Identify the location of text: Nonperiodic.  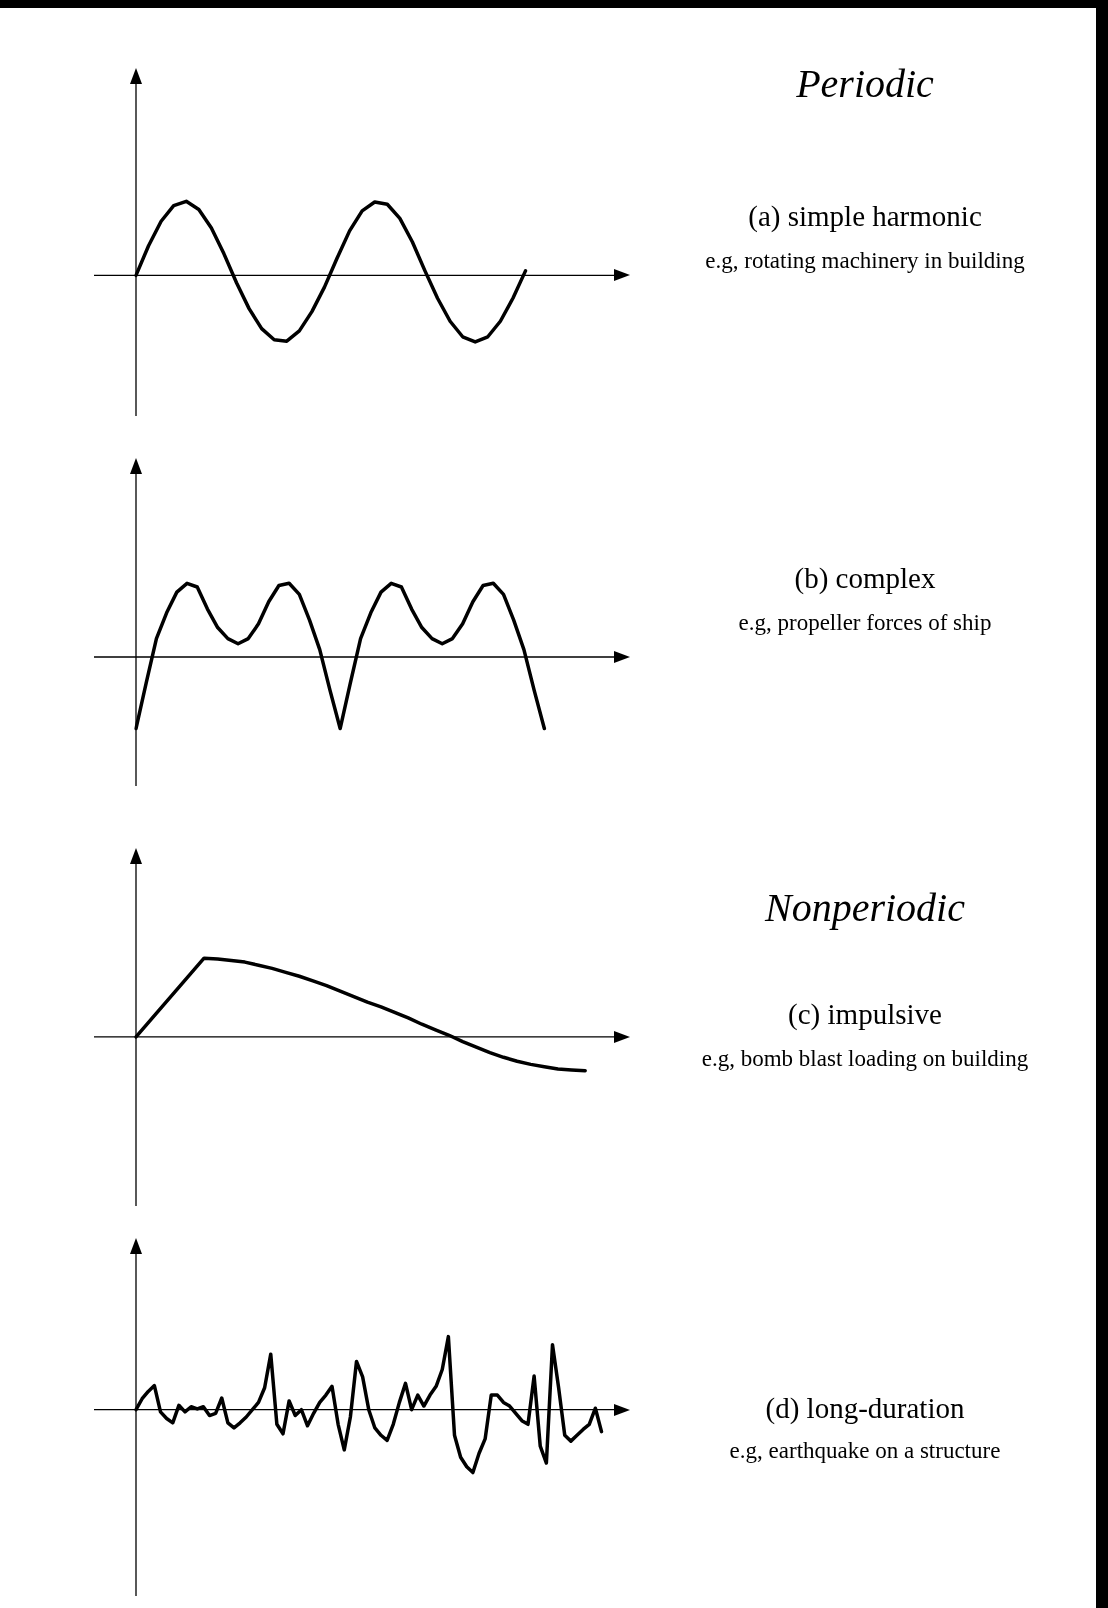
(864, 907).